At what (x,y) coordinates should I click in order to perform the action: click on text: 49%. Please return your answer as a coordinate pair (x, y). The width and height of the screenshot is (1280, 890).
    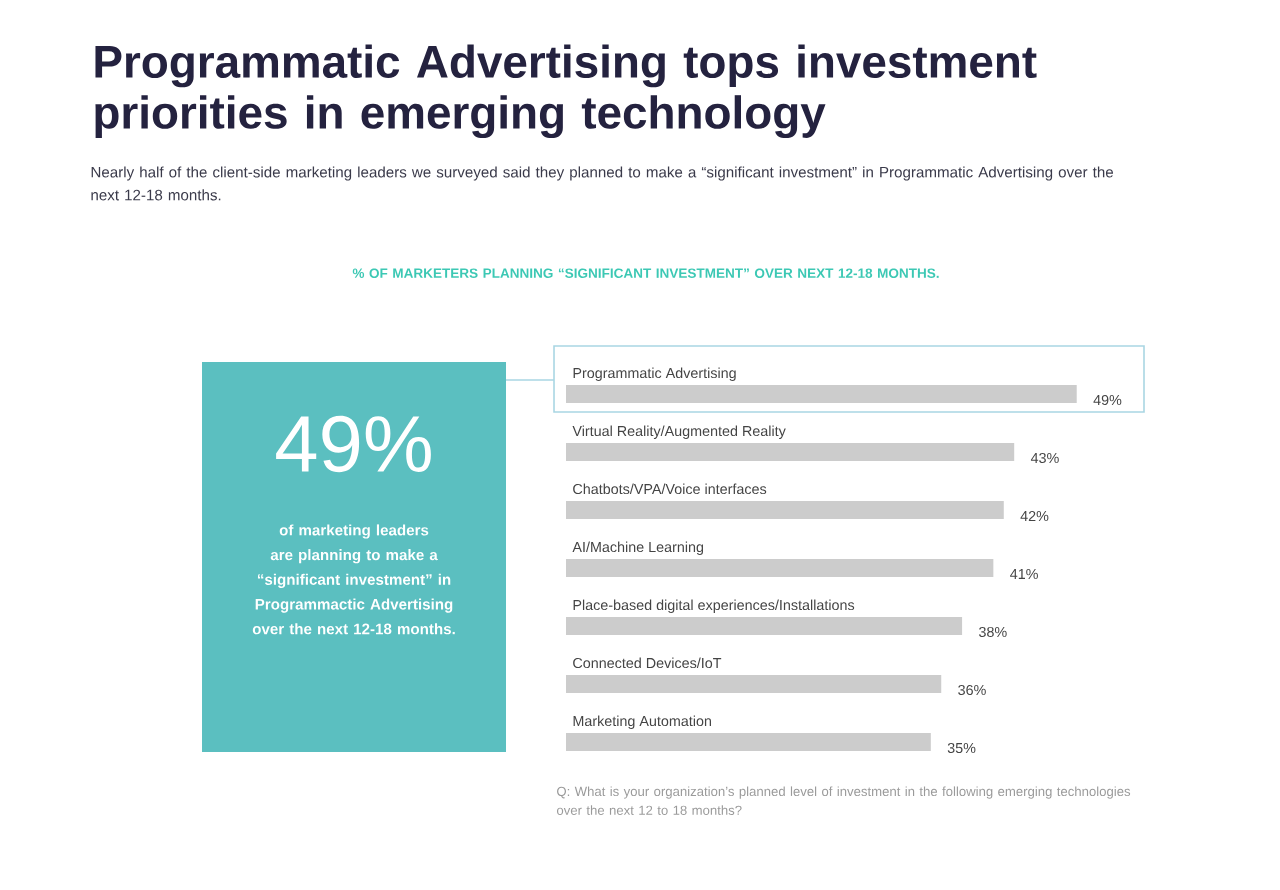
    Looking at the image, I should click on (353, 444).